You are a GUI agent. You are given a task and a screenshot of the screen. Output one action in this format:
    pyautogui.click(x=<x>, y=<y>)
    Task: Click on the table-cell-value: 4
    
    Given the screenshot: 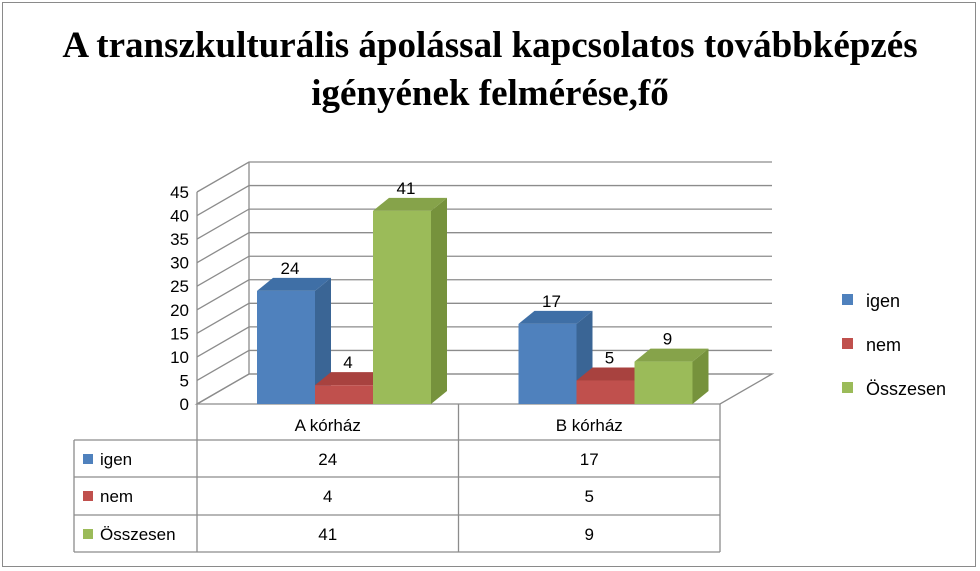 What is the action you would take?
    pyautogui.click(x=327, y=496)
    